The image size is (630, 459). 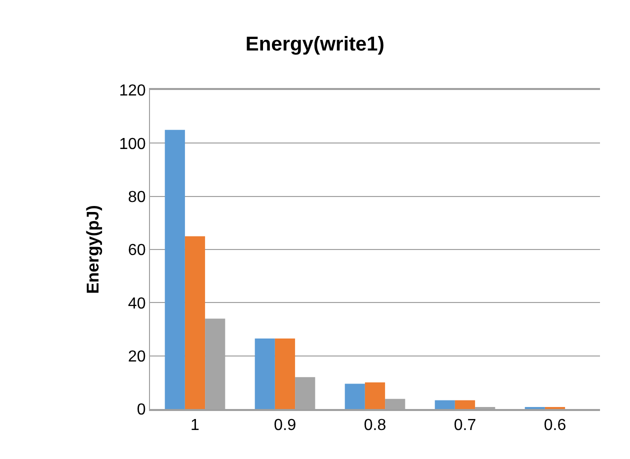 What do you see at coordinates (137, 357) in the screenshot?
I see `y-tick-label: 20` at bounding box center [137, 357].